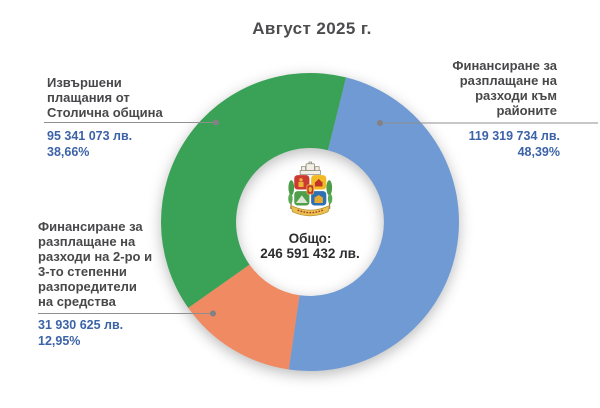  I want to click on sofia-coat-of-arms-icon, so click(310, 189).